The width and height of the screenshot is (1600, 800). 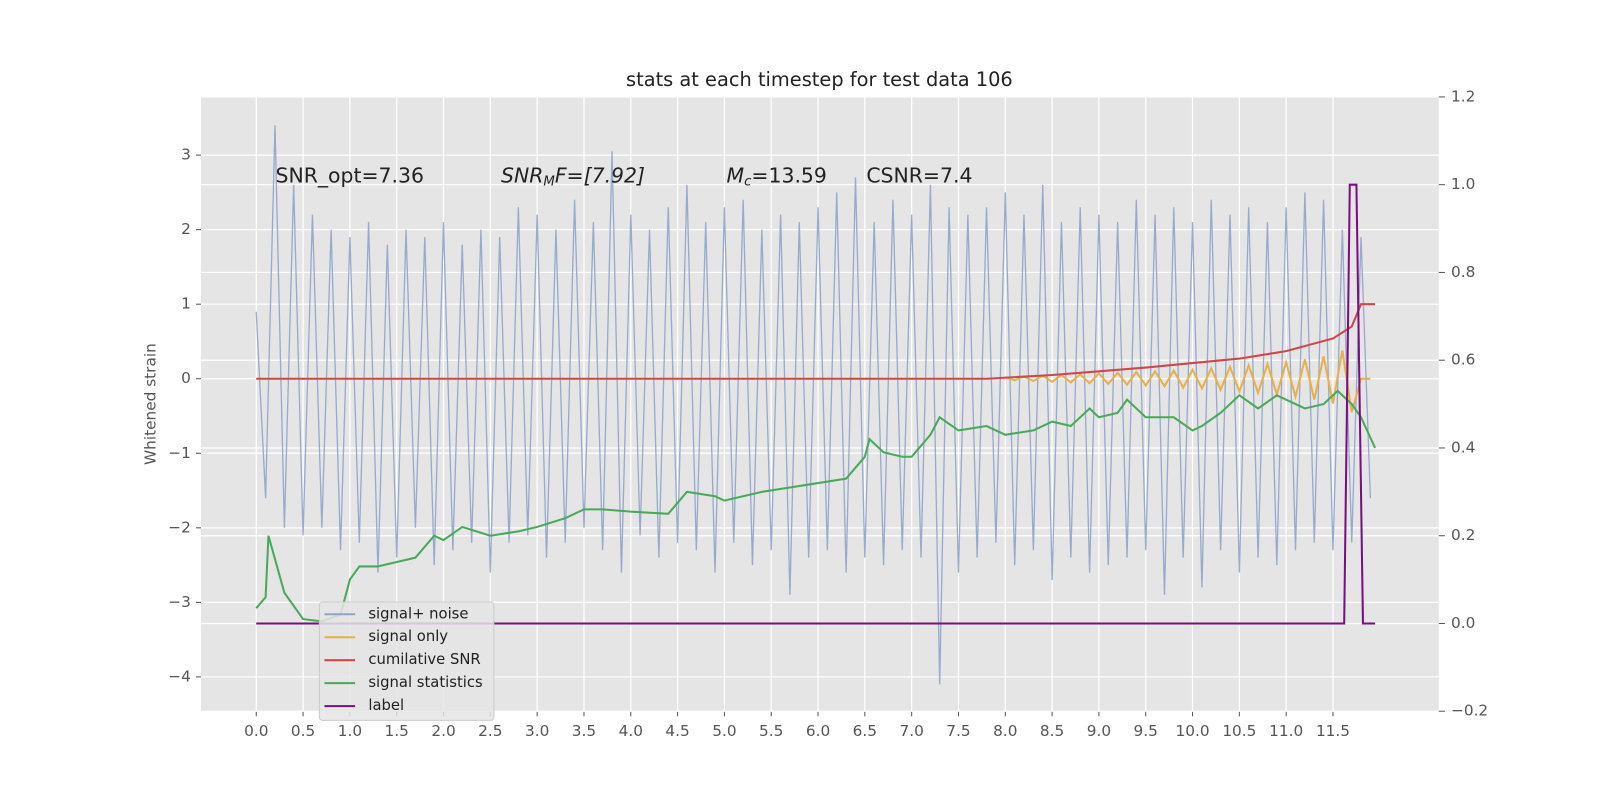 I want to click on annotation-part: =13.59, so click(x=788, y=176).